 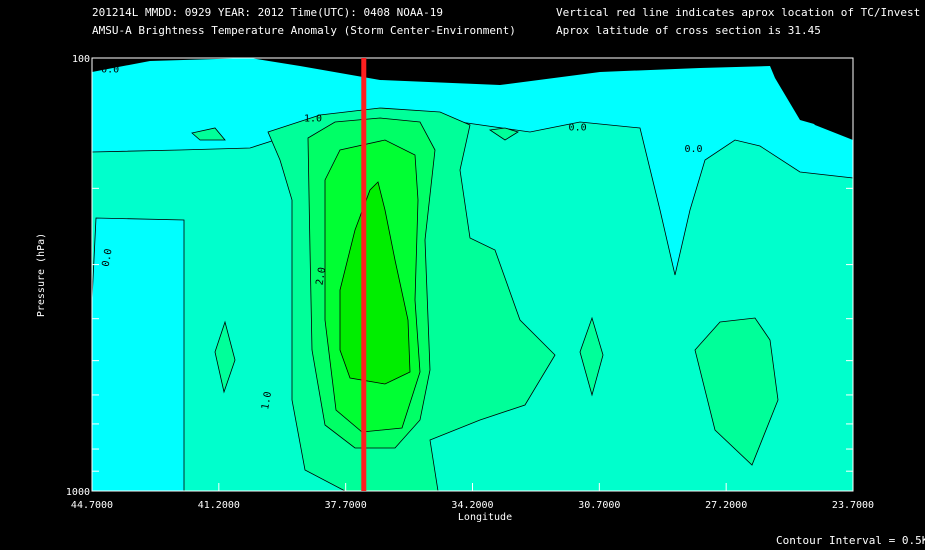 I want to click on anomaly-region-0-5-east-blob, so click(x=736, y=391).